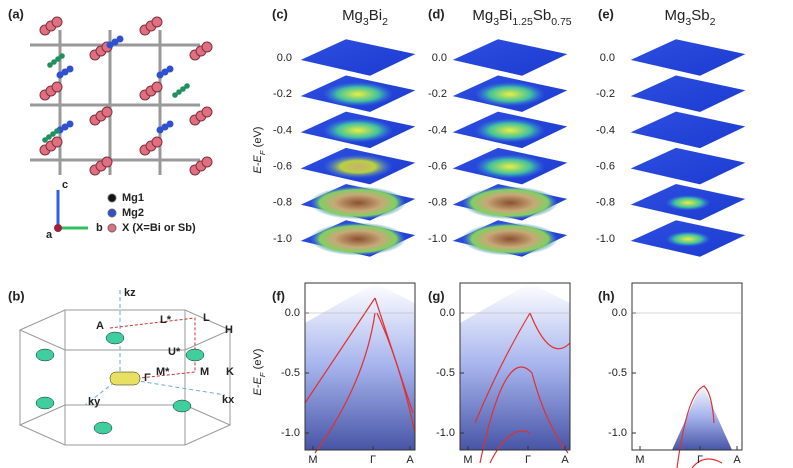  I want to click on text-part: Sb, so click(700, 15).